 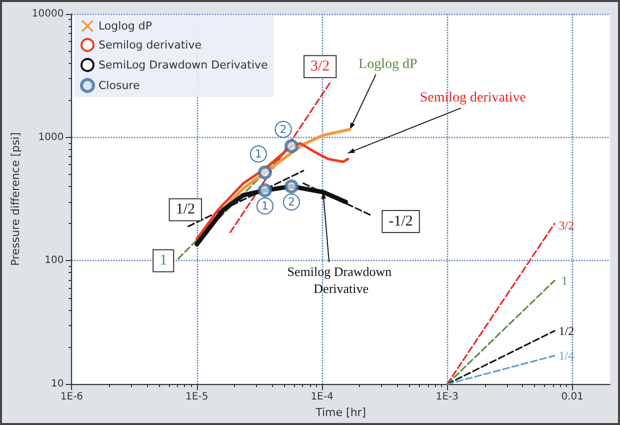 What do you see at coordinates (57, 384) in the screenshot?
I see `y-tick-label: 10` at bounding box center [57, 384].